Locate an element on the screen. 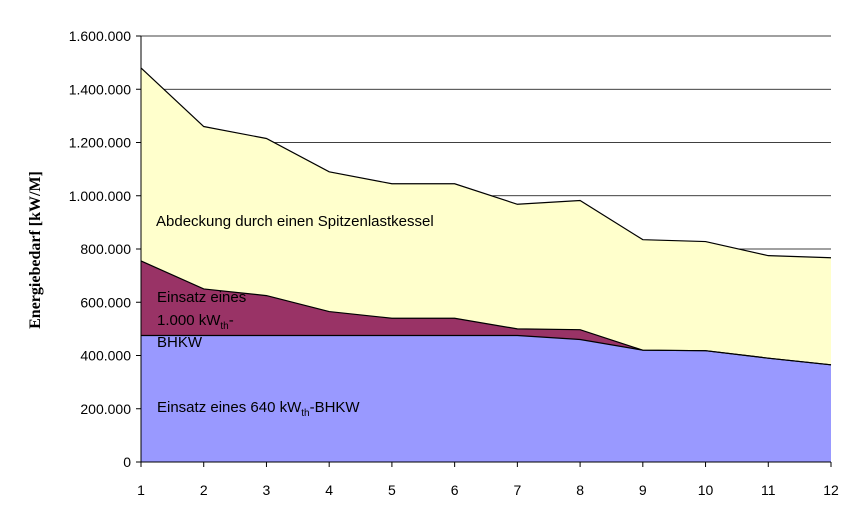 Image resolution: width=852 pixels, height=523 pixels. y-tick-label: 800.000 is located at coordinates (105, 249).